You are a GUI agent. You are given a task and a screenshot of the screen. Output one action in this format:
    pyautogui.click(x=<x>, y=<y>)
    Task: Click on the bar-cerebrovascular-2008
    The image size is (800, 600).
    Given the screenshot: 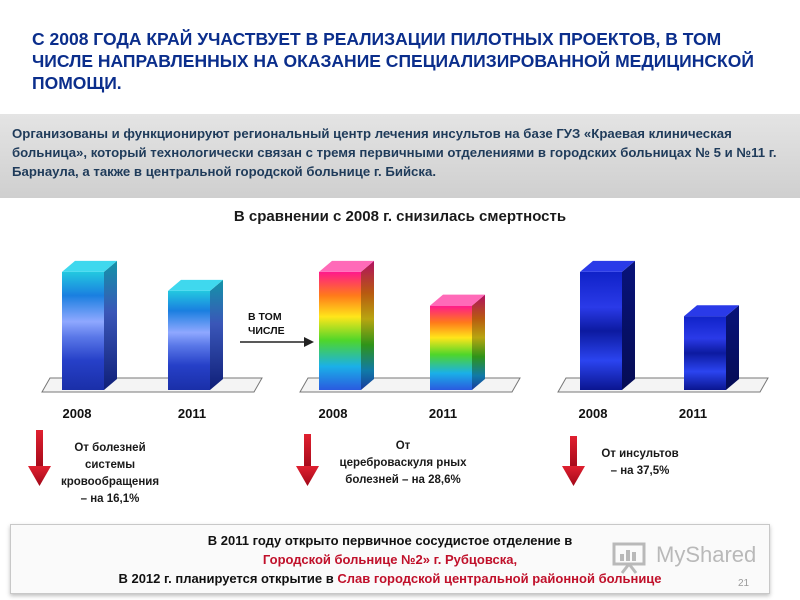 What is the action you would take?
    pyautogui.click(x=346, y=325)
    